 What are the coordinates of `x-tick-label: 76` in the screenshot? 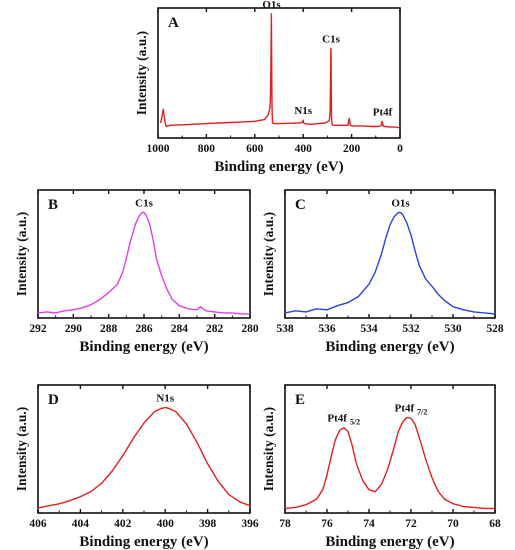 It's located at (327, 524).